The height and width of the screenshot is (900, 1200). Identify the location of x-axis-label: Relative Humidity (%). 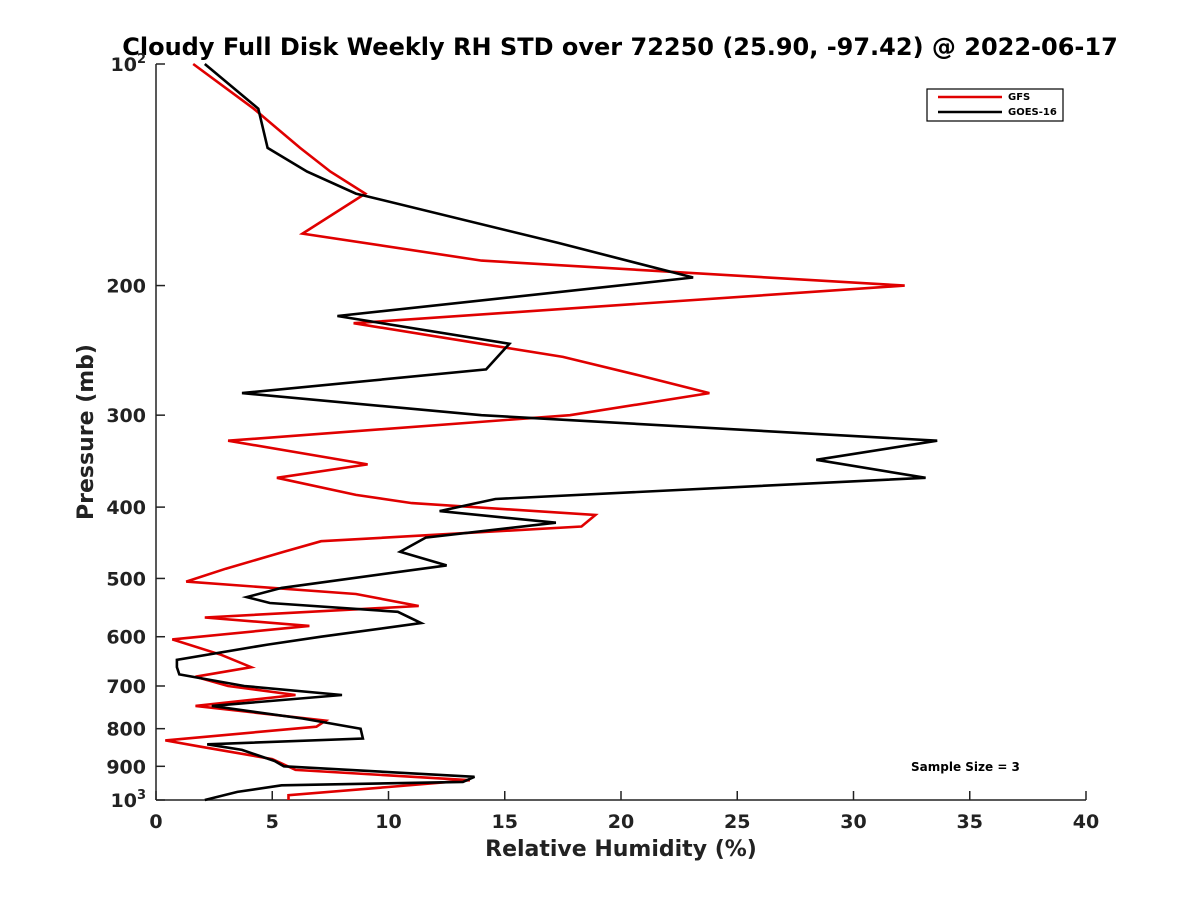
(621, 849).